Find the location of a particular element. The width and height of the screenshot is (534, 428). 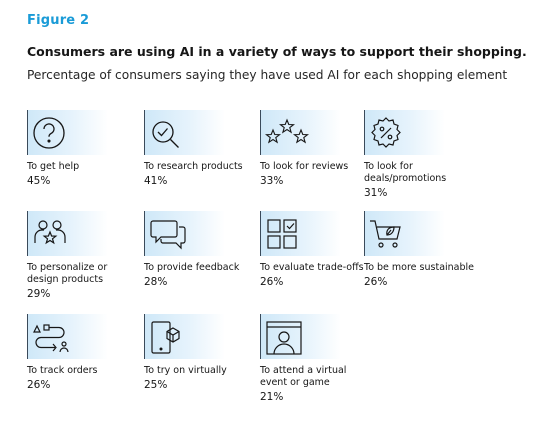

tile-label: To provide feedback is located at coordinates (192, 267).